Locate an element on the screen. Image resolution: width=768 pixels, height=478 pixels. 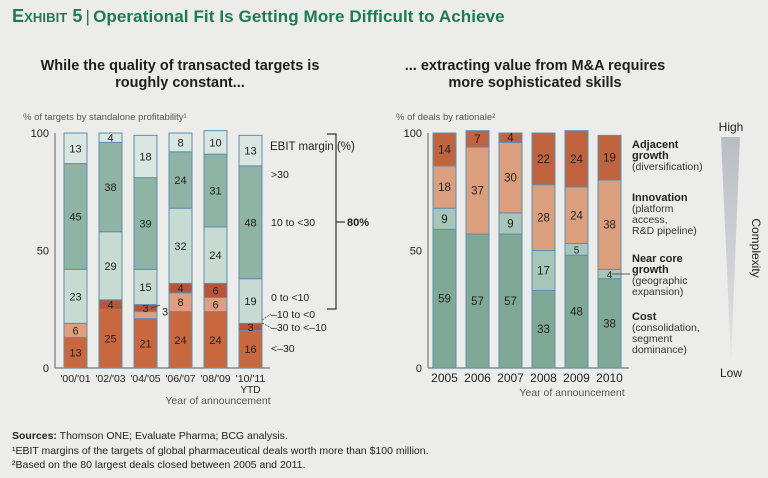
data-label: 5 is located at coordinates (577, 250).